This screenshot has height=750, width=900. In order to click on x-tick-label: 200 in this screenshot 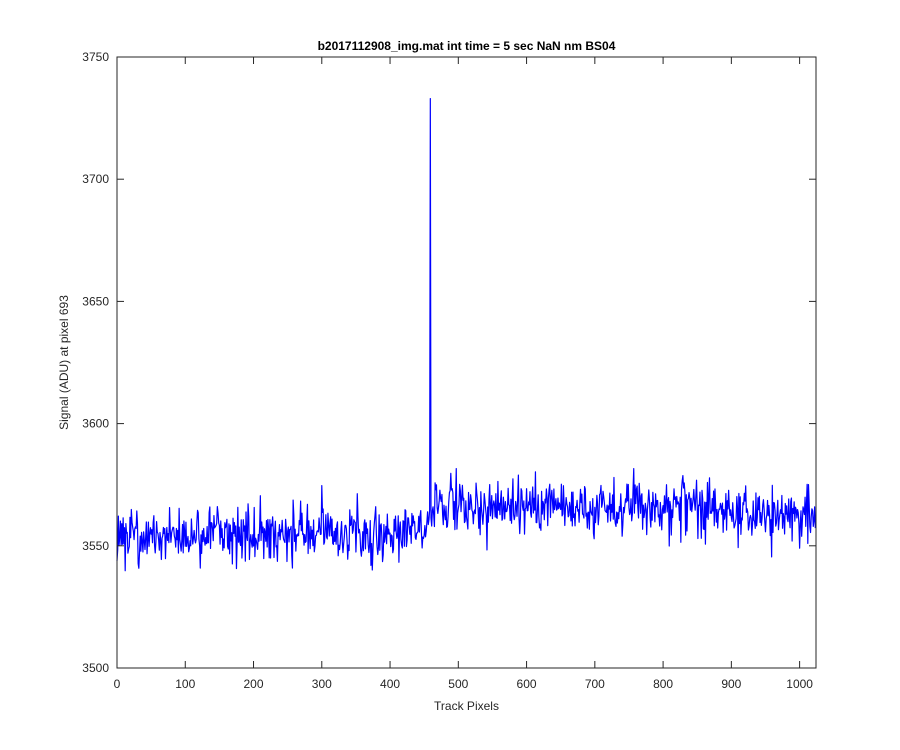, I will do `click(254, 684)`.